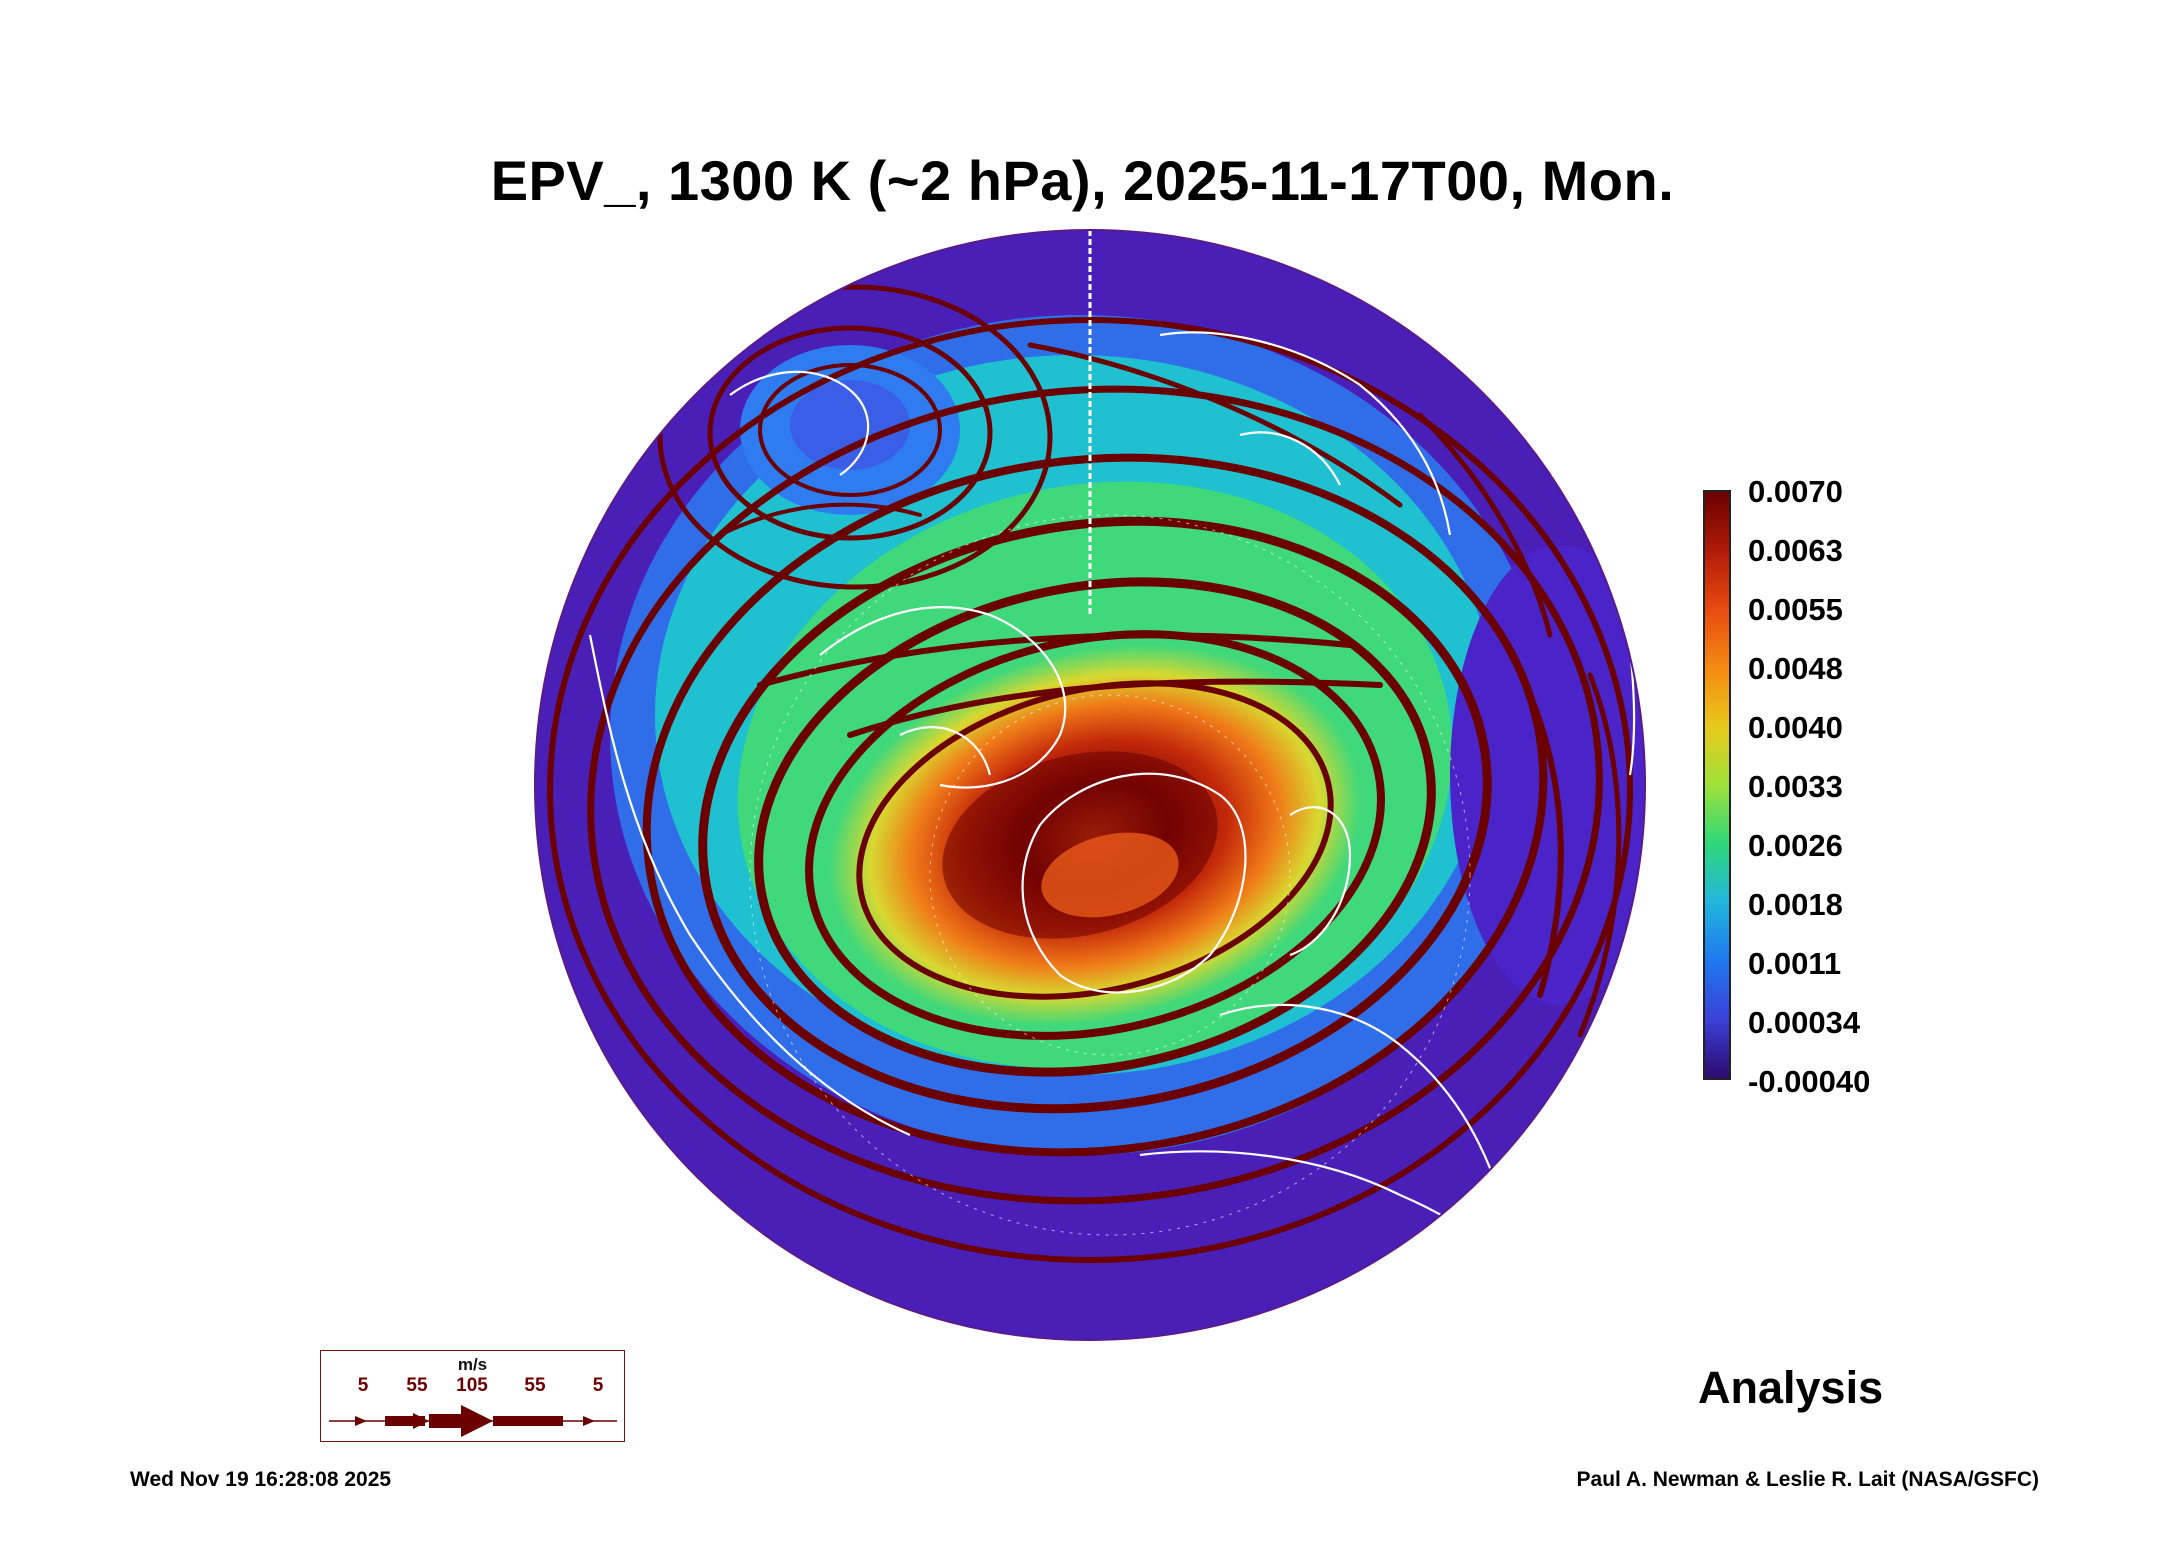 This screenshot has height=1561, width=2165. I want to click on wind-arrow-medium, so click(421, 1421).